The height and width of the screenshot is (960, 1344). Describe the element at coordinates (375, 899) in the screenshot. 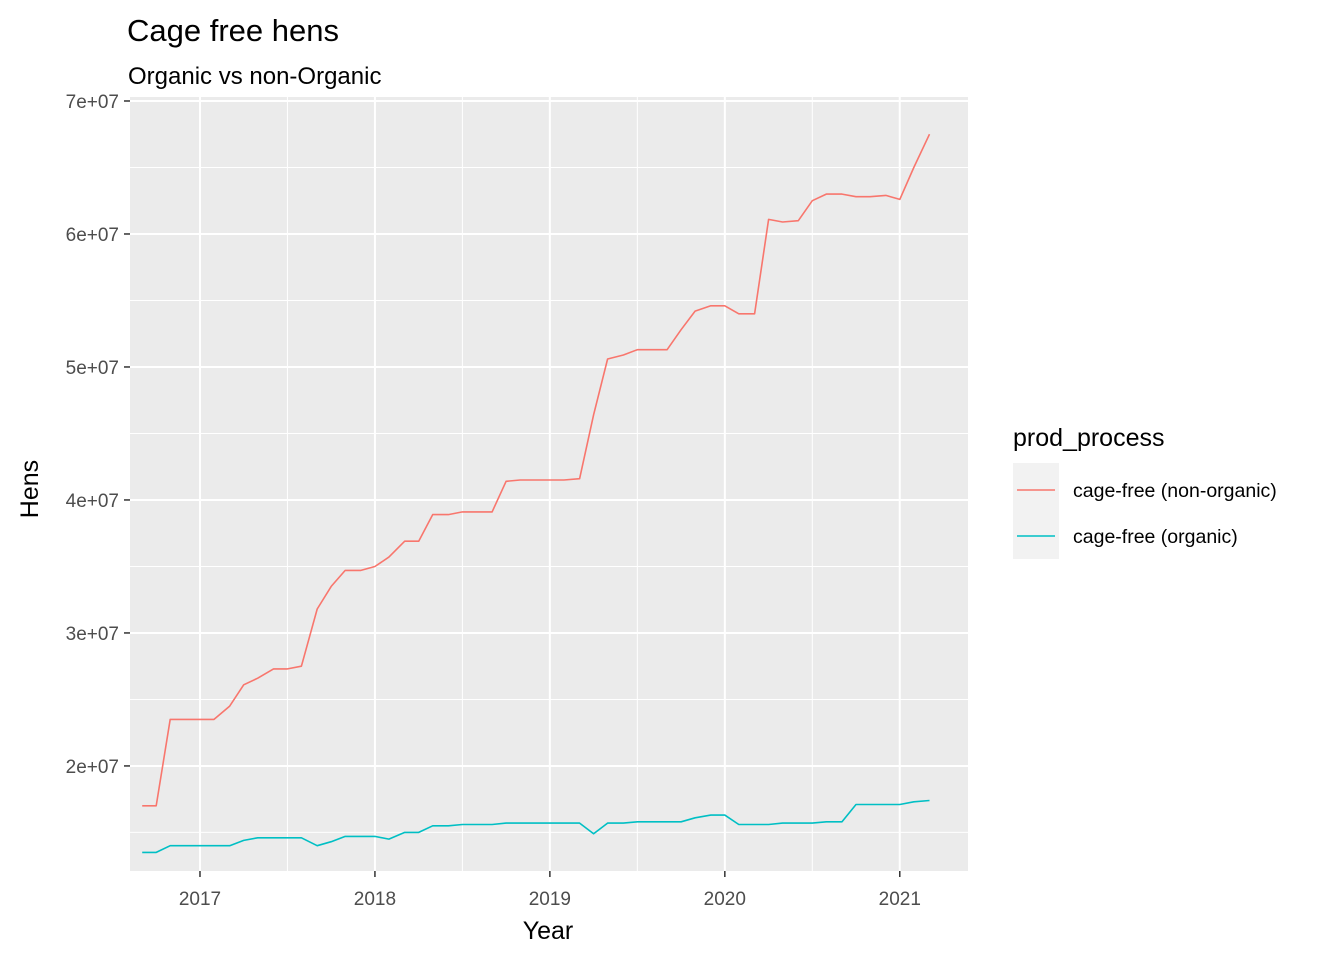

I see `x-tick-label: 2018` at that location.